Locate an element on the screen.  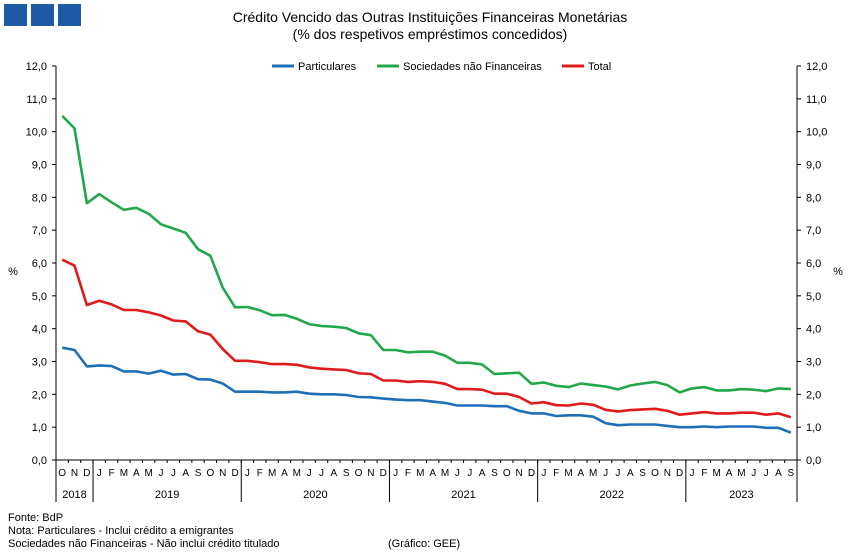
x-year-label: 2022 is located at coordinates (612, 495).